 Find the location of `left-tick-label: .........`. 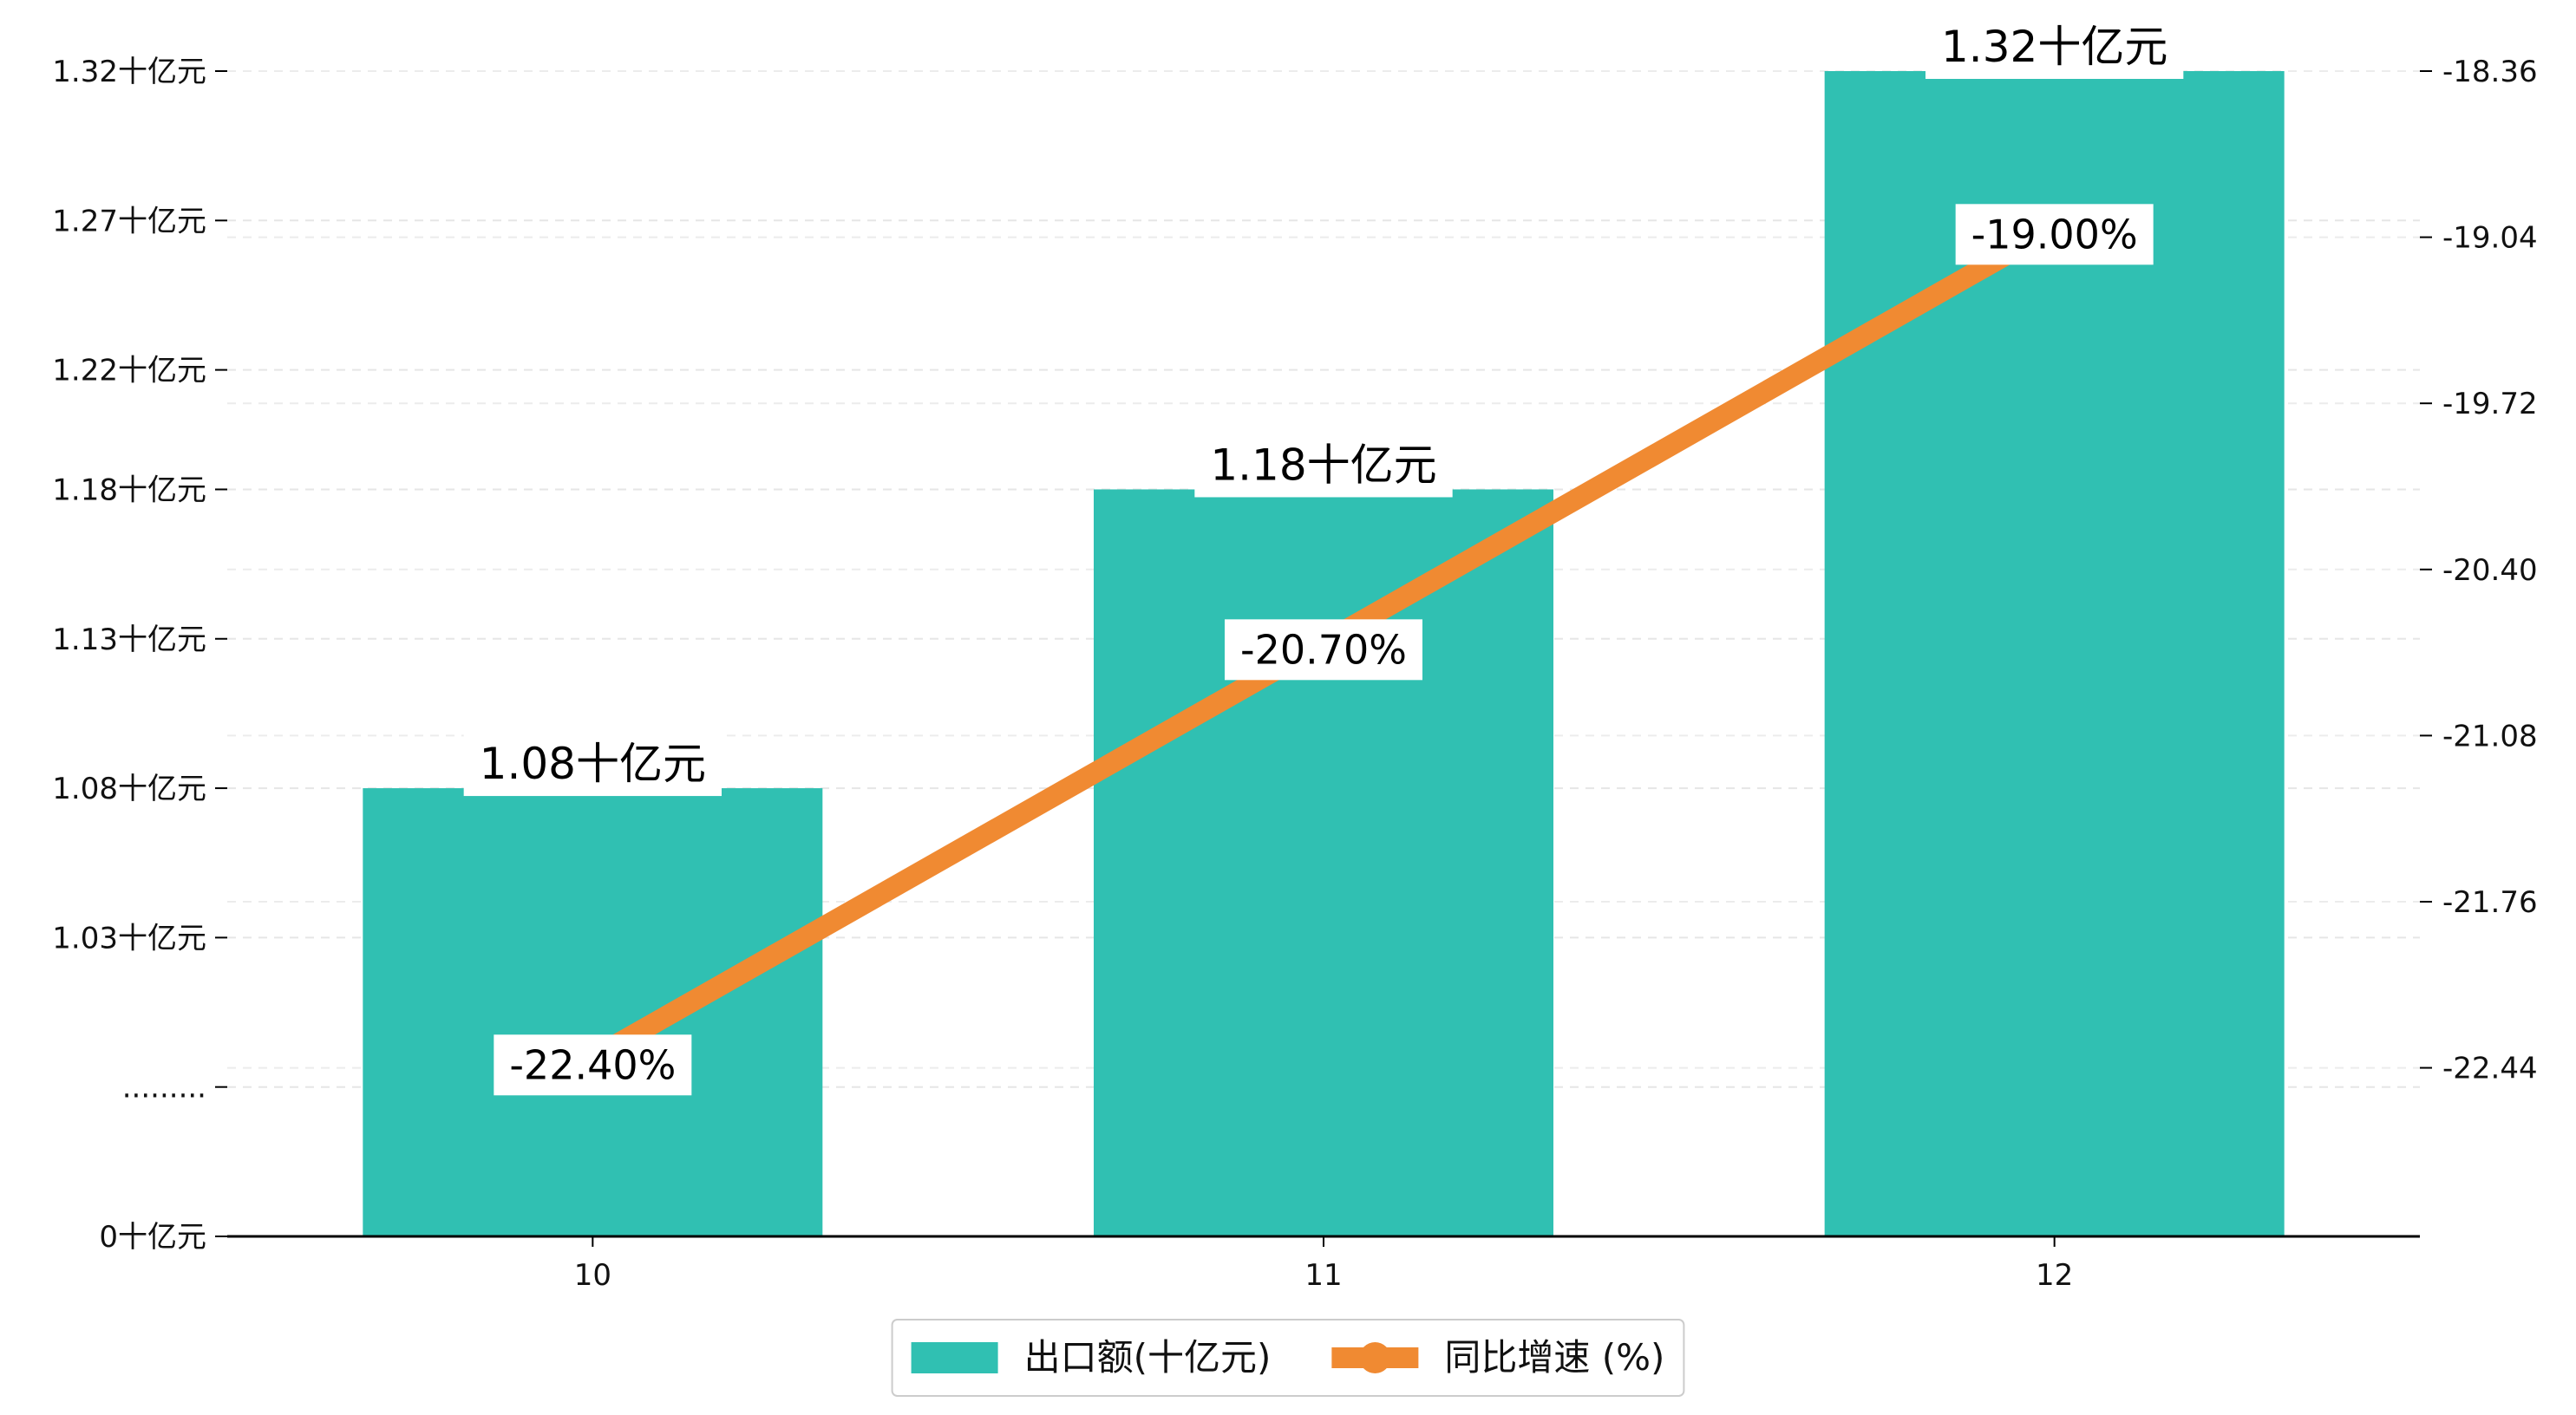

left-tick-label: ......... is located at coordinates (164, 1088).